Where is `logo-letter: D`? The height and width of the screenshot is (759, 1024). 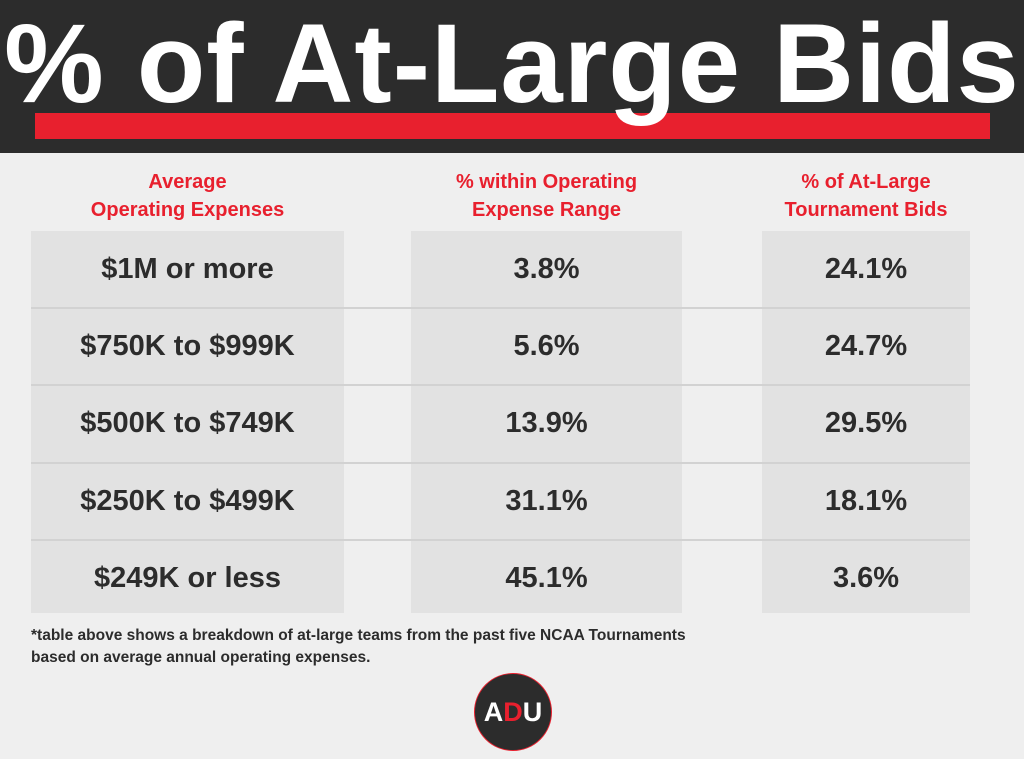 logo-letter: D is located at coordinates (513, 712).